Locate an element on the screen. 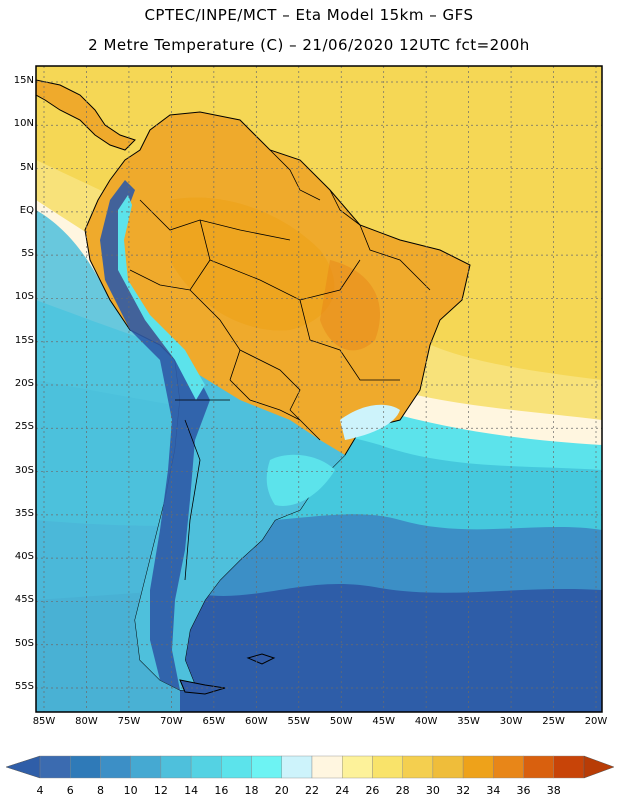 This screenshot has width=618, height=800. longitude-label: 70W is located at coordinates (171, 721).